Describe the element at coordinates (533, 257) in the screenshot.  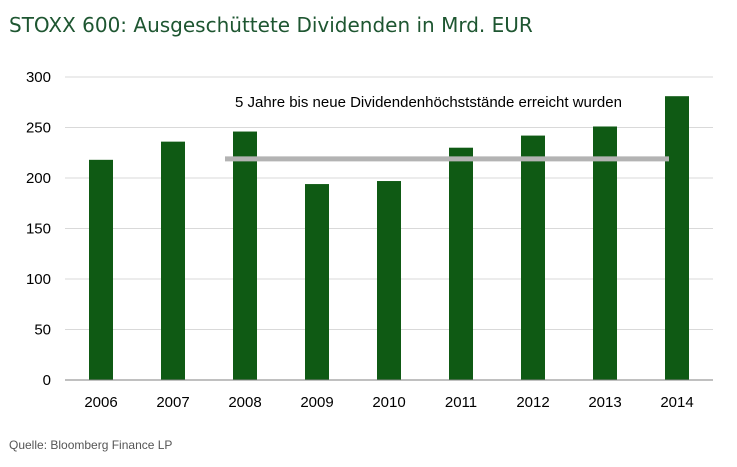
I see `bar-2012` at that location.